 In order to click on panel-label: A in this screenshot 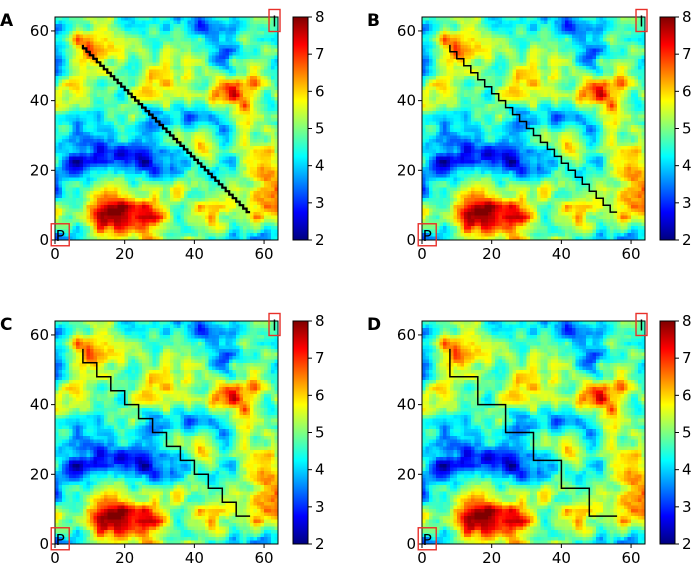, I will do `click(7, 21)`.